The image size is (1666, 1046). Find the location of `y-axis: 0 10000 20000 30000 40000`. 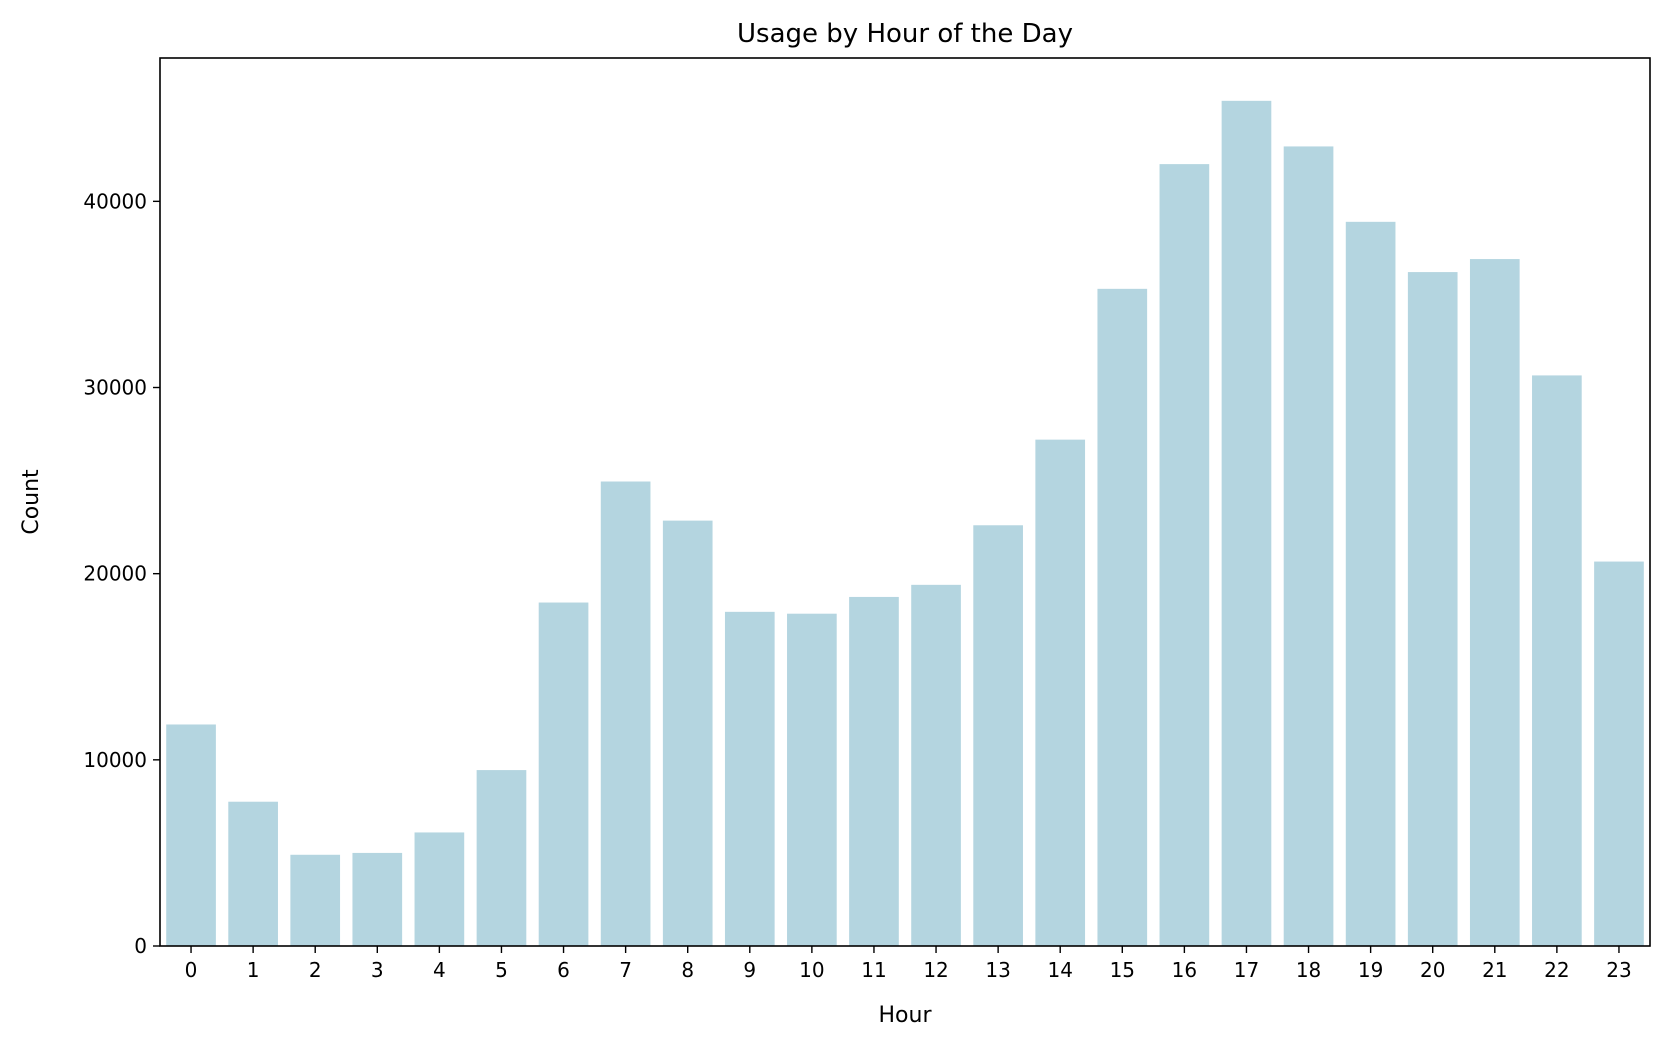

y-axis: 0 10000 20000 30000 40000 is located at coordinates (121, 573).